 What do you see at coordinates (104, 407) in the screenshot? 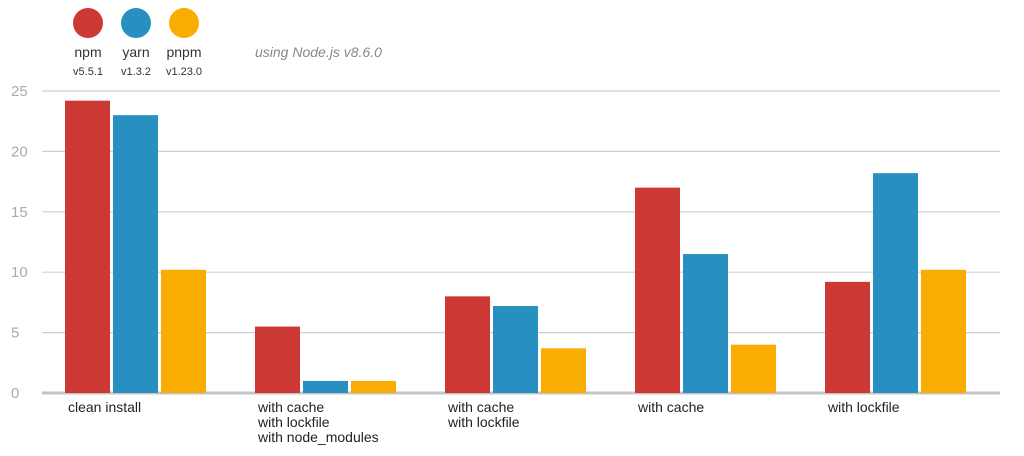
I see `x-category-label: clean install` at bounding box center [104, 407].